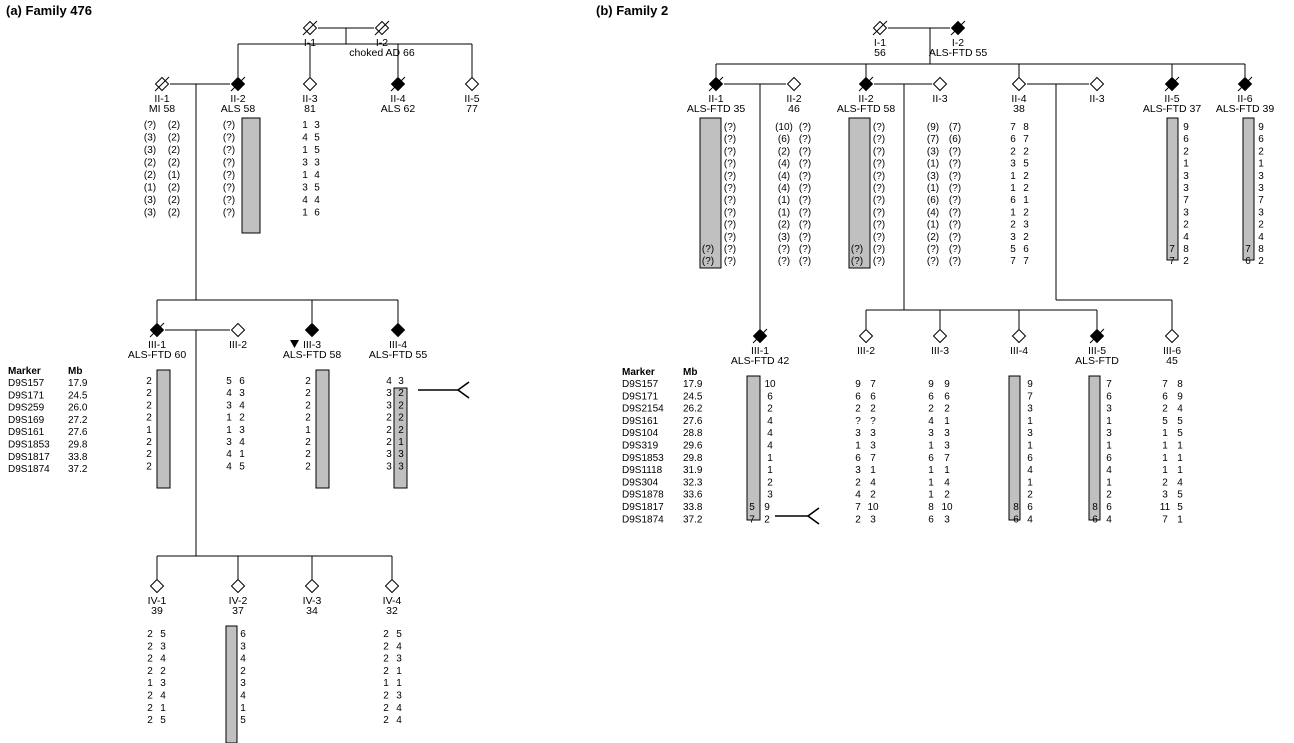 The image size is (1294, 743). I want to click on individual-symbol-a-III4, so click(398, 330).